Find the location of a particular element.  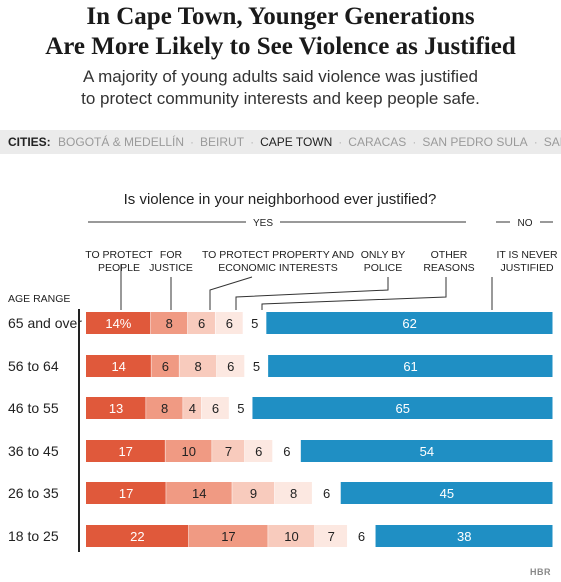

data-label-36-to-45-to-protect-property-and-economic-interests: 7 is located at coordinates (228, 451).